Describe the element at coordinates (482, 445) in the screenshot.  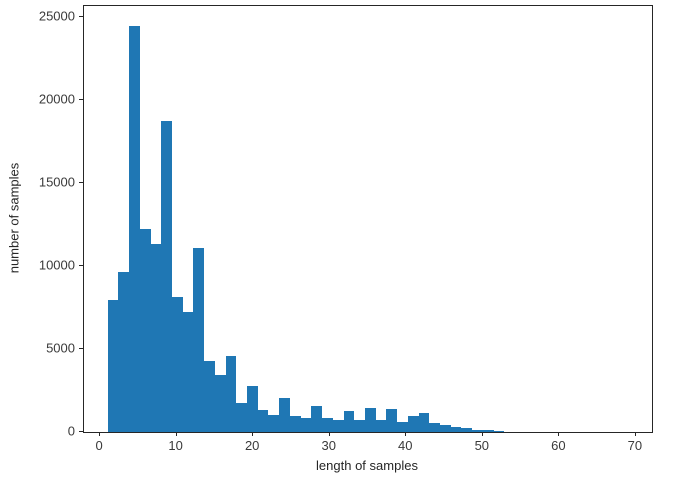
I see `x-tick-label: 50` at that location.